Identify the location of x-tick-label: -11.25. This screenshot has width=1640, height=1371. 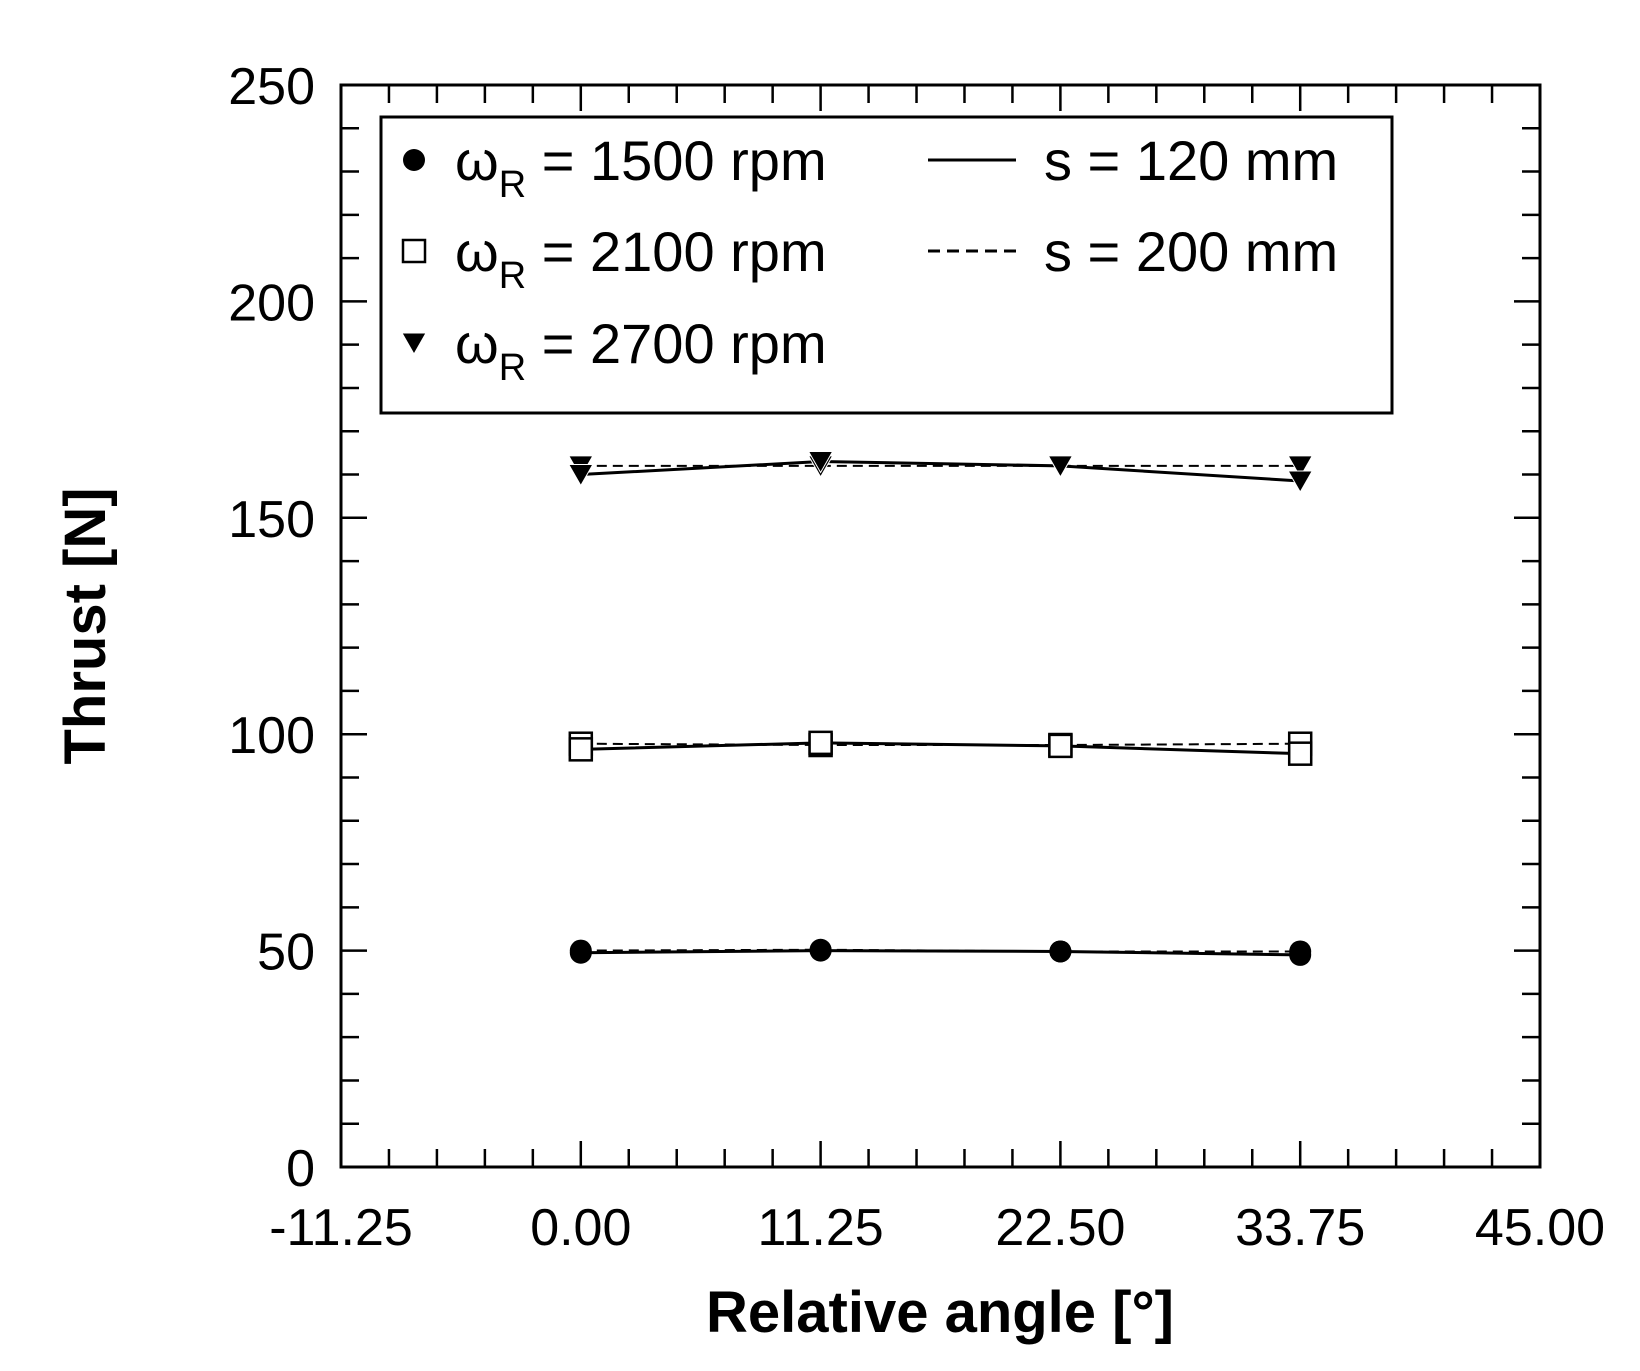
(341, 1228).